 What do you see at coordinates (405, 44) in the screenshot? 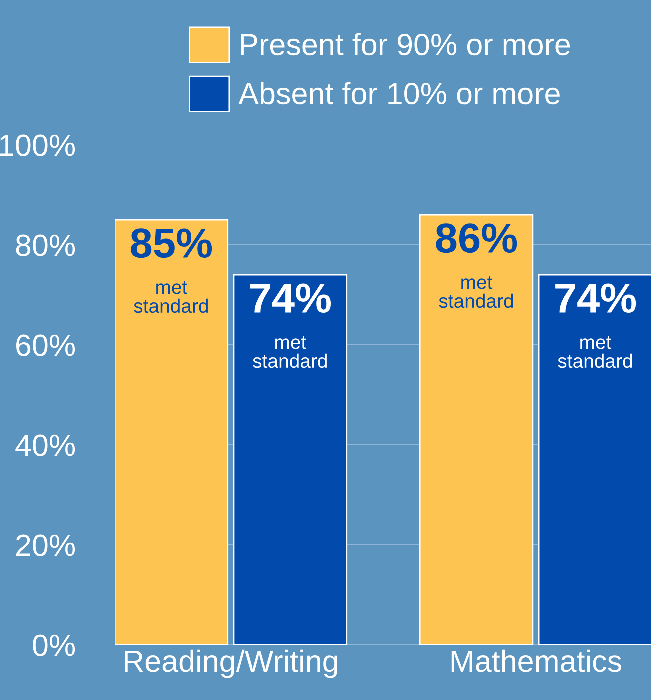
I see `legend-label: Present for 90% or more` at bounding box center [405, 44].